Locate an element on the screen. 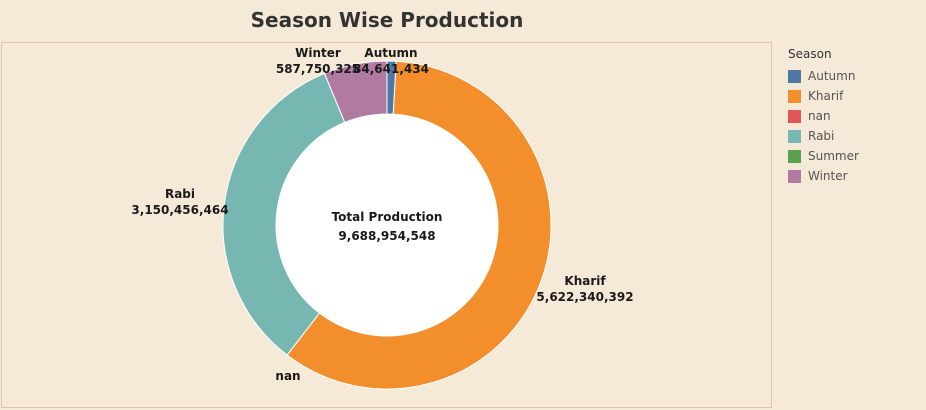 The width and height of the screenshot is (926, 410). legend: Season Autumn Kharif nan Rabi Summer Winter is located at coordinates (853, 116).